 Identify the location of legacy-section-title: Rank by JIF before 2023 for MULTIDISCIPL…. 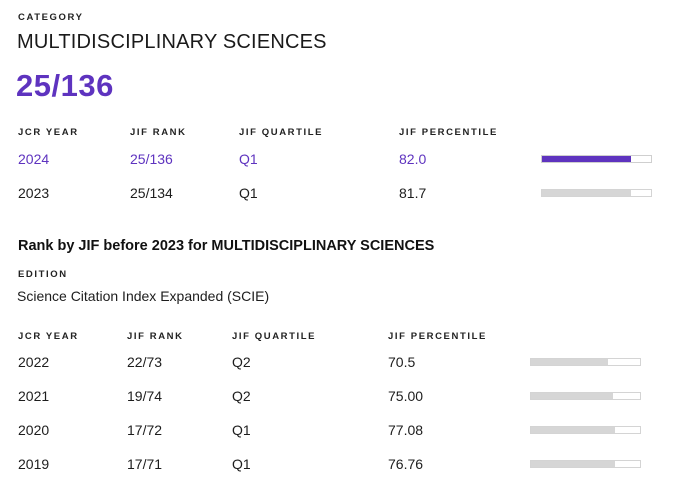
(226, 246).